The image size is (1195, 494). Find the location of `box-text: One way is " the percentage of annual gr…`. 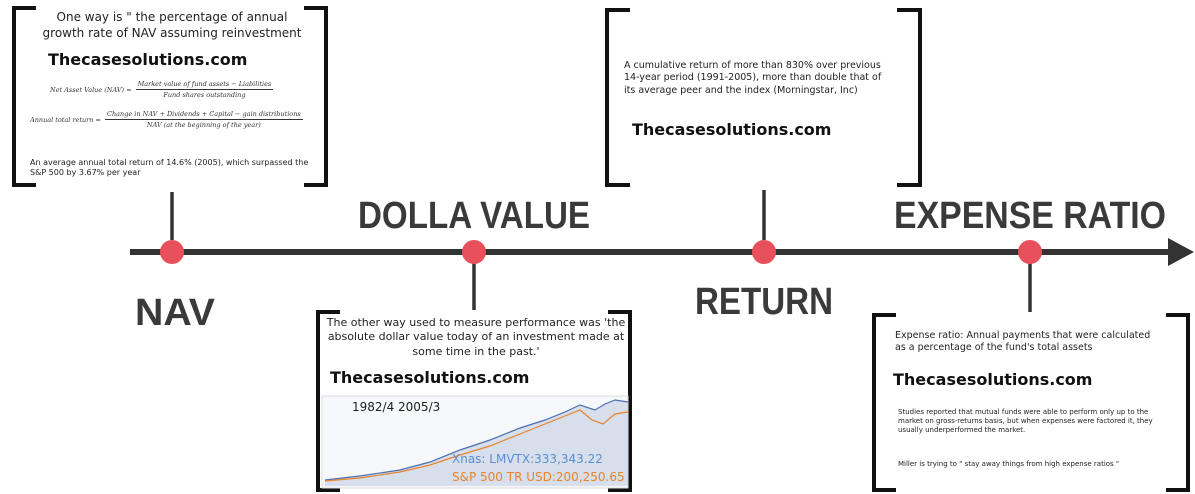

box-text: One way is " the percentage of annual gr… is located at coordinates (172, 25).